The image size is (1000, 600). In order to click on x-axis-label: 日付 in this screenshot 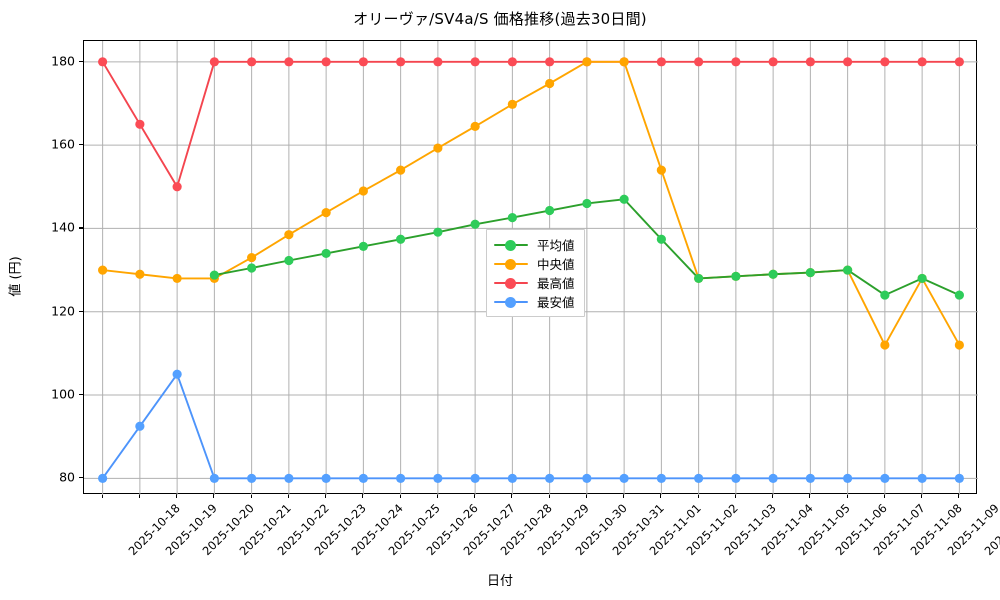, I will do `click(499, 581)`.